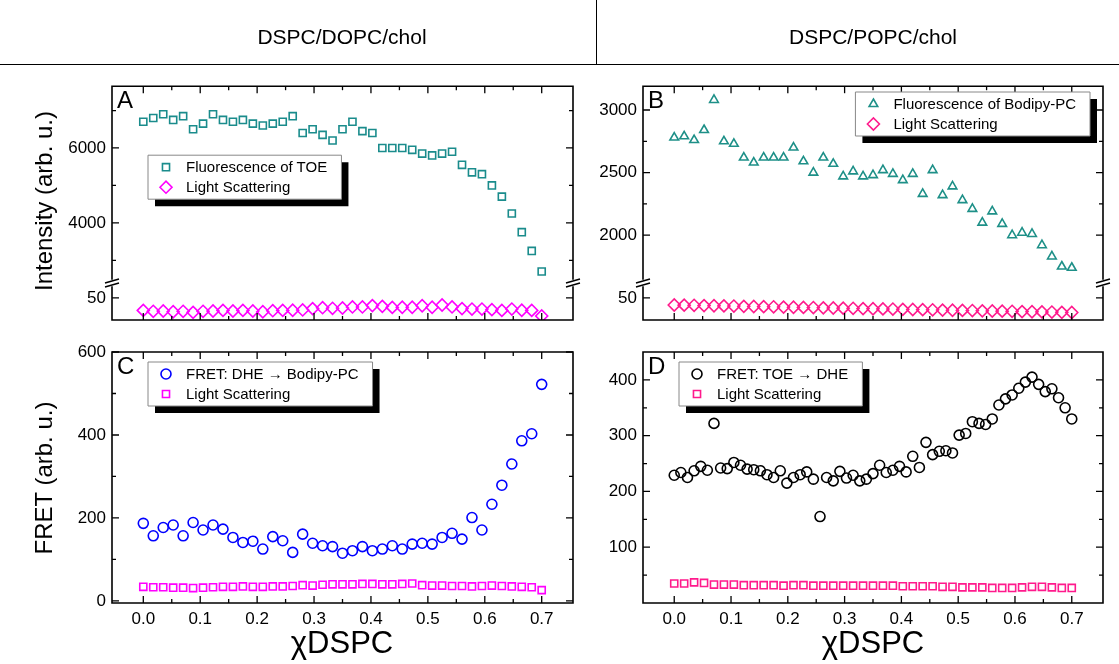  Describe the element at coordinates (200, 618) in the screenshot. I see `x-tick-label: 0.1` at that location.